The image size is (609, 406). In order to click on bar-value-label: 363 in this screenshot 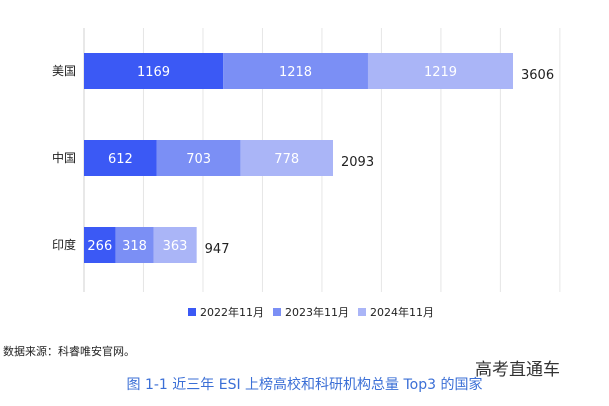, I will do `click(175, 246)`.